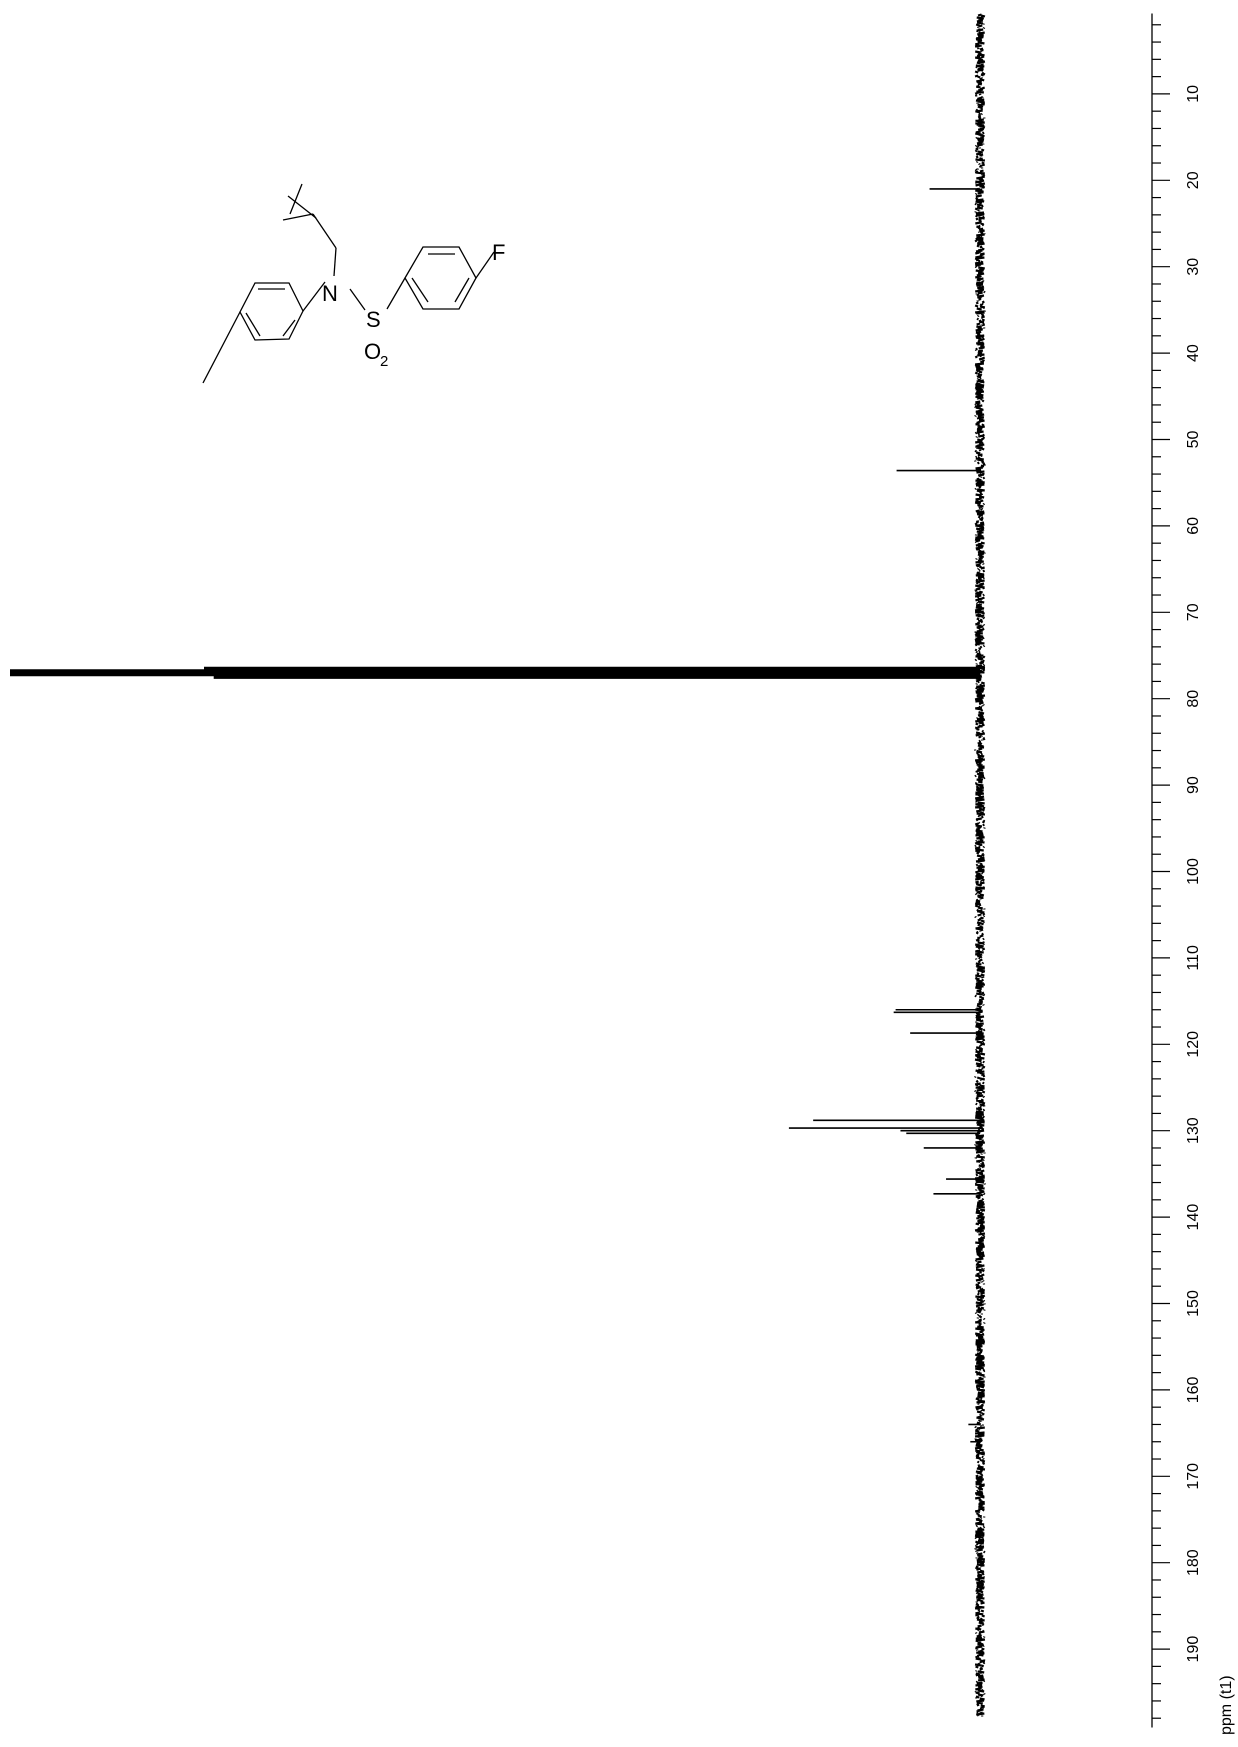 The image size is (1238, 1747). What do you see at coordinates (1193, 1303) in the screenshot?
I see `tick-label-150: 150` at bounding box center [1193, 1303].